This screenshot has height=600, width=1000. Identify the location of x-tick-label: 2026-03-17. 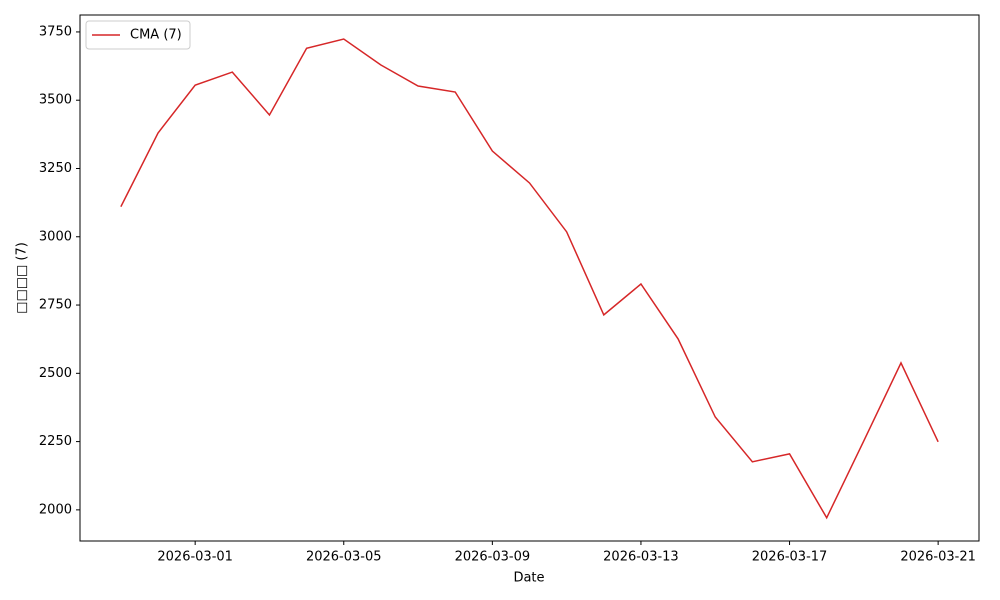
(790, 557).